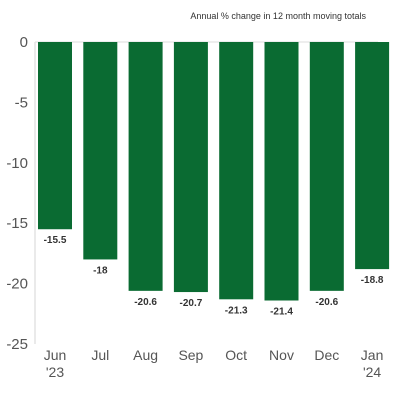 The height and width of the screenshot is (400, 400). I want to click on bar-data-label: -15.5, so click(55, 240).